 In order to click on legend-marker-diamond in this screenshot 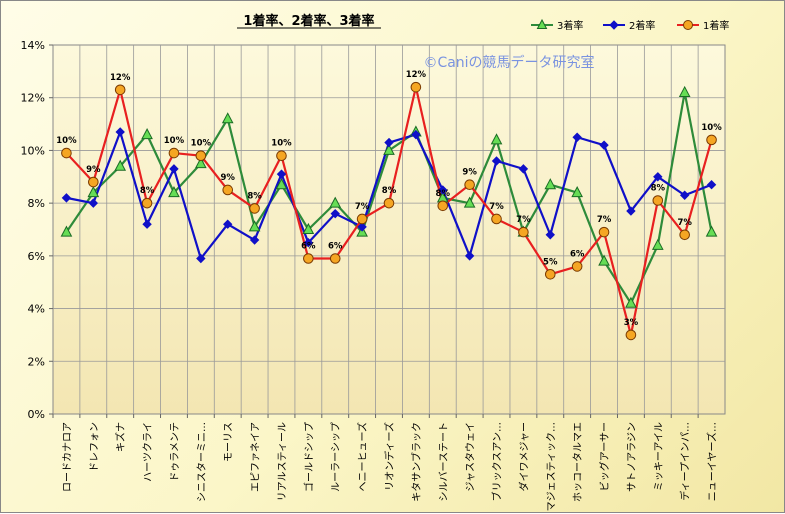, I will do `click(614, 25)`.